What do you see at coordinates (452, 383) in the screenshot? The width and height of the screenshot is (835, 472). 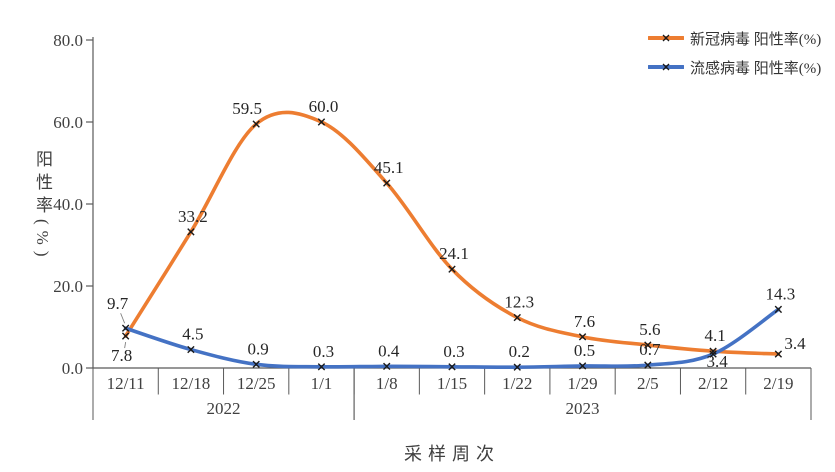 I see `x-tick-label: 1/15` at bounding box center [452, 383].